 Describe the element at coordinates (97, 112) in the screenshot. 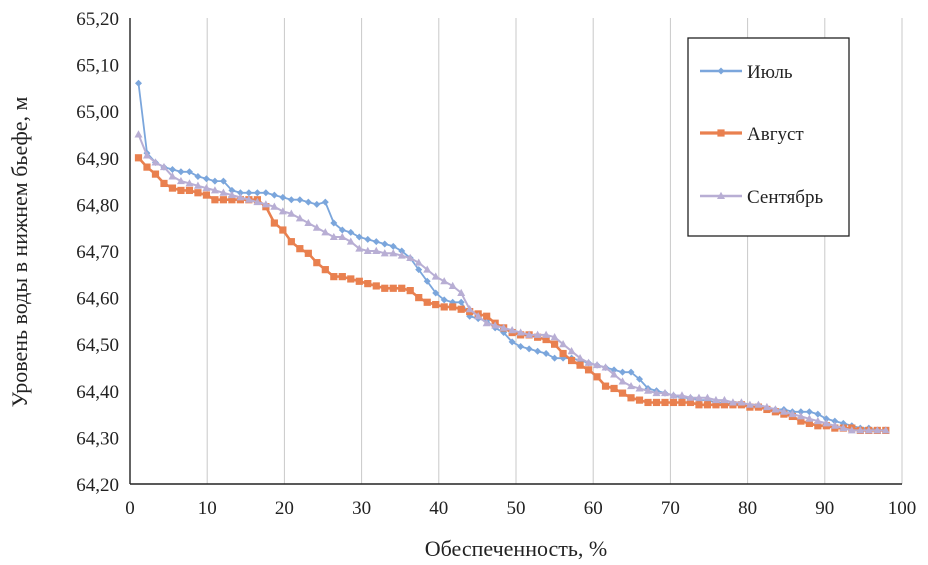

I see `y-tick-label: 65,00` at that location.